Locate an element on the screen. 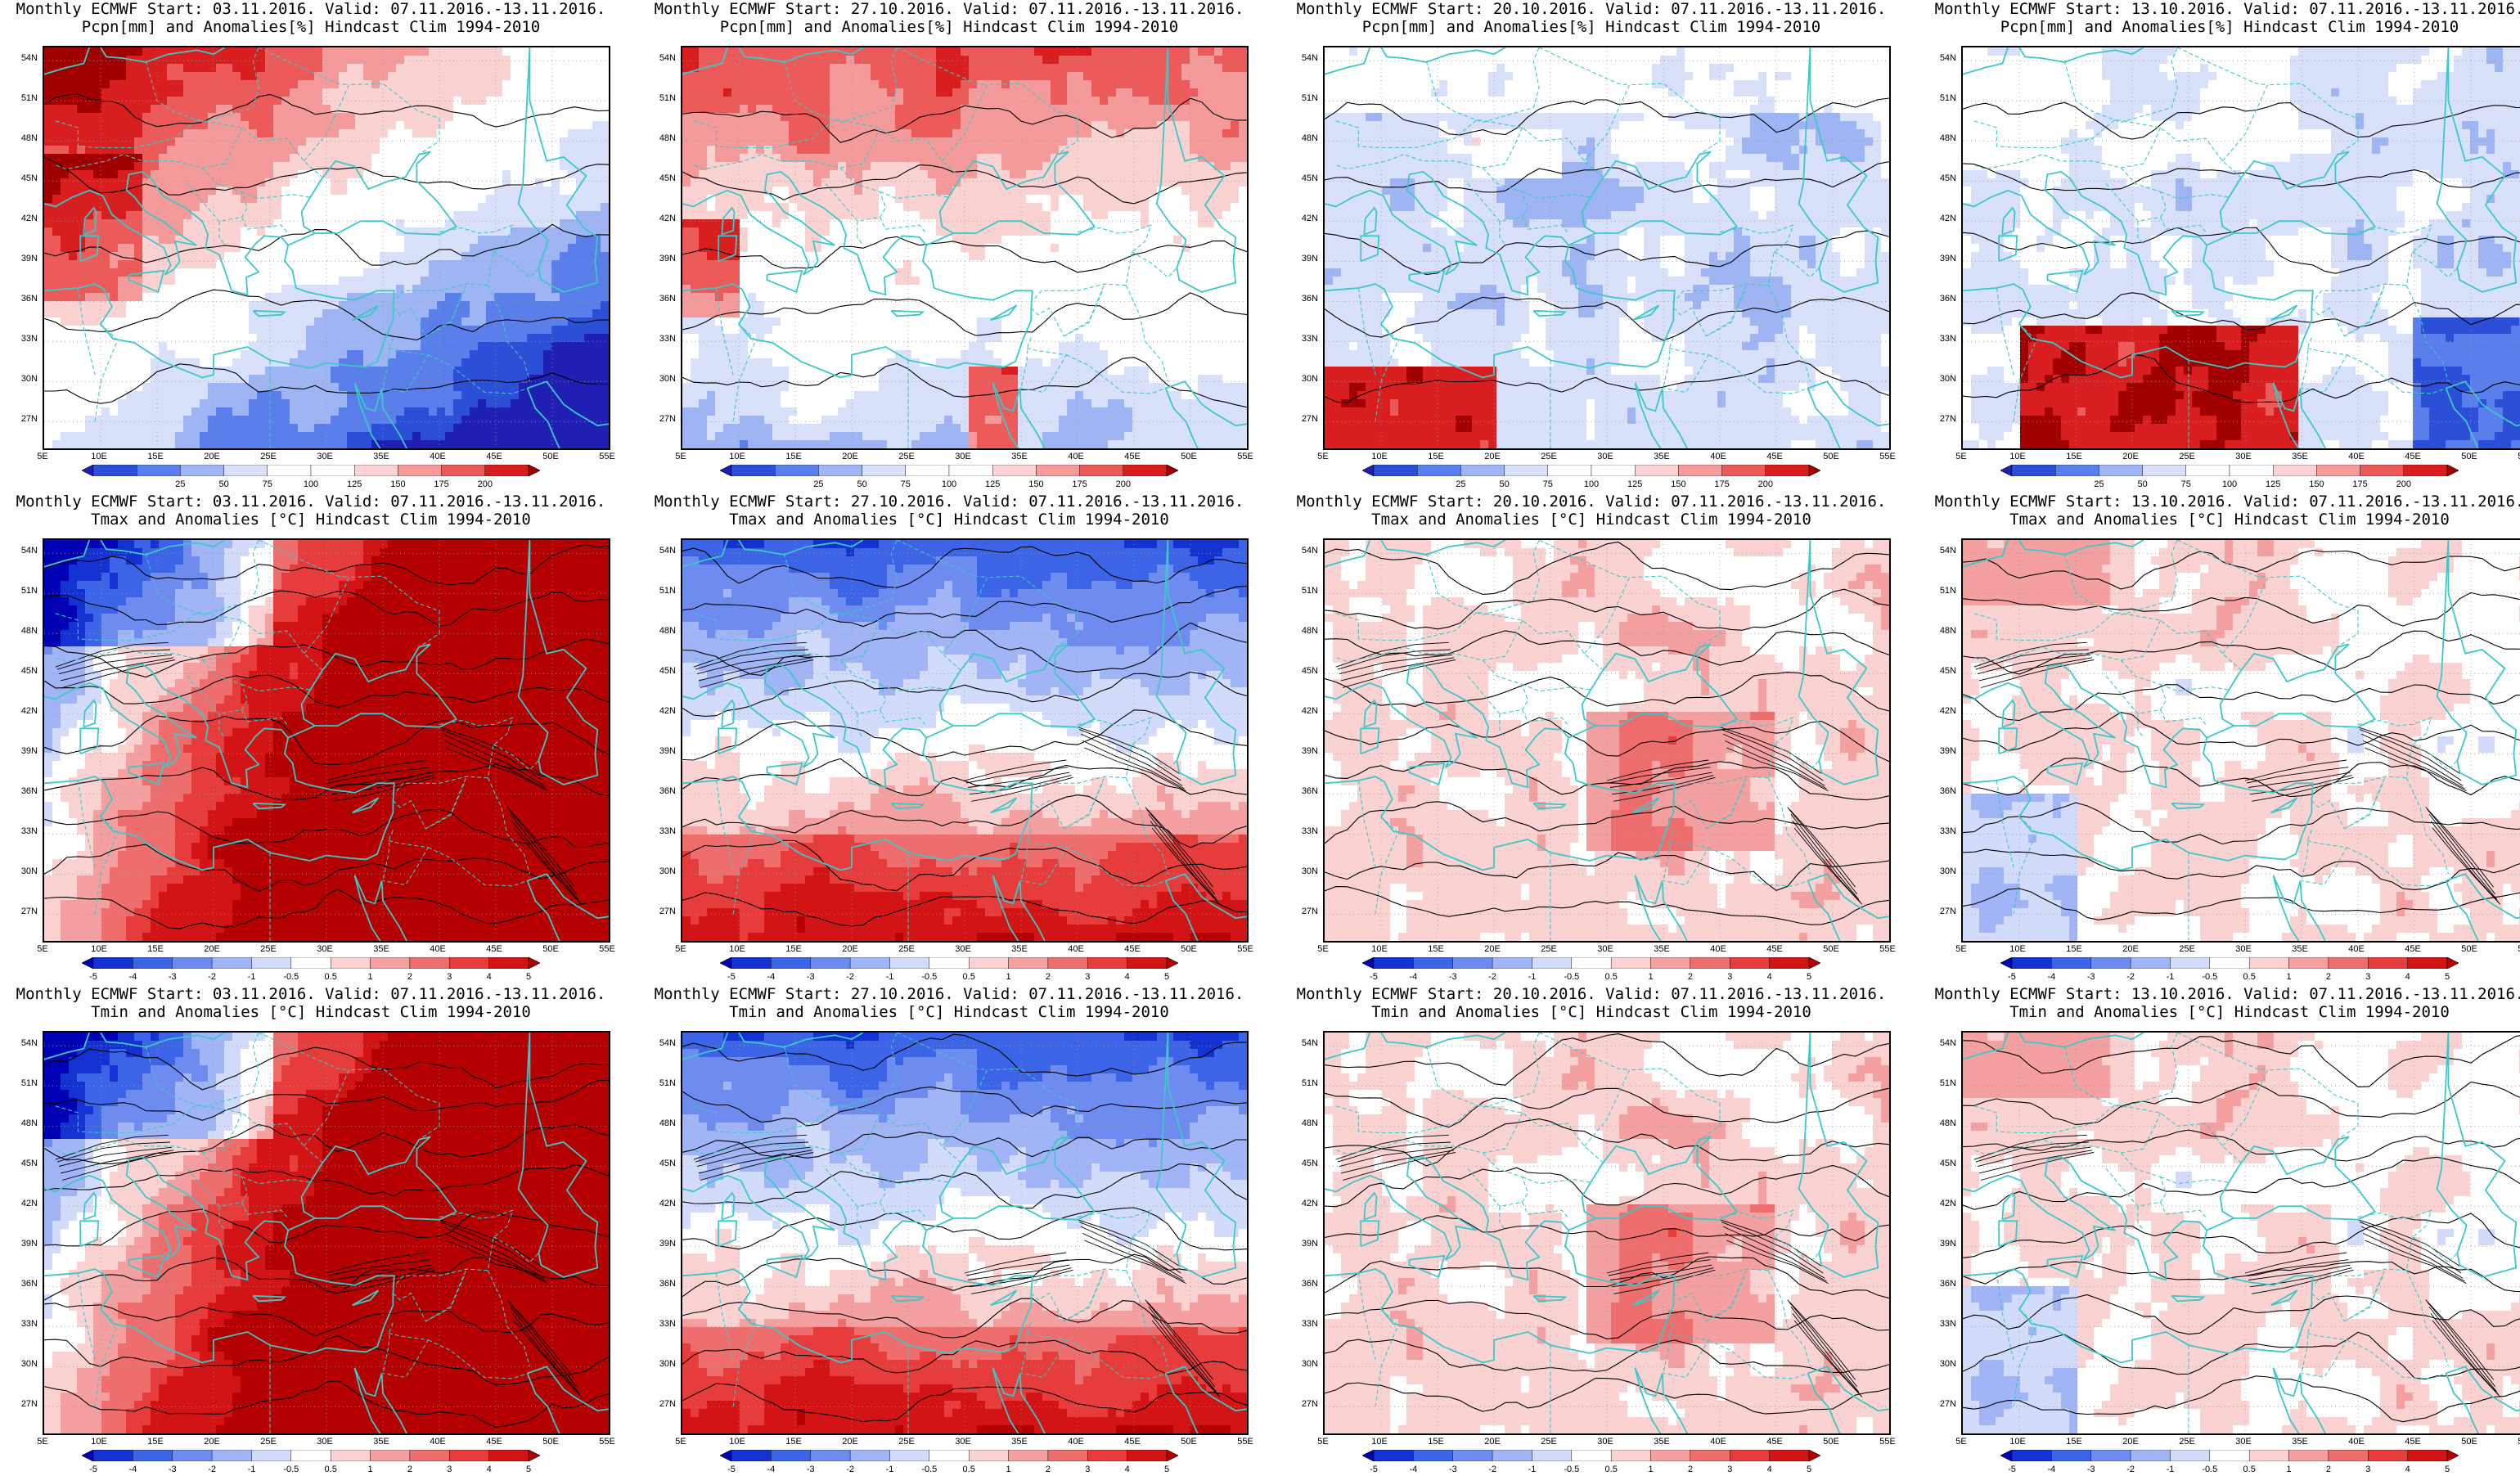  longitude-label: 55E is located at coordinates (1888, 457).